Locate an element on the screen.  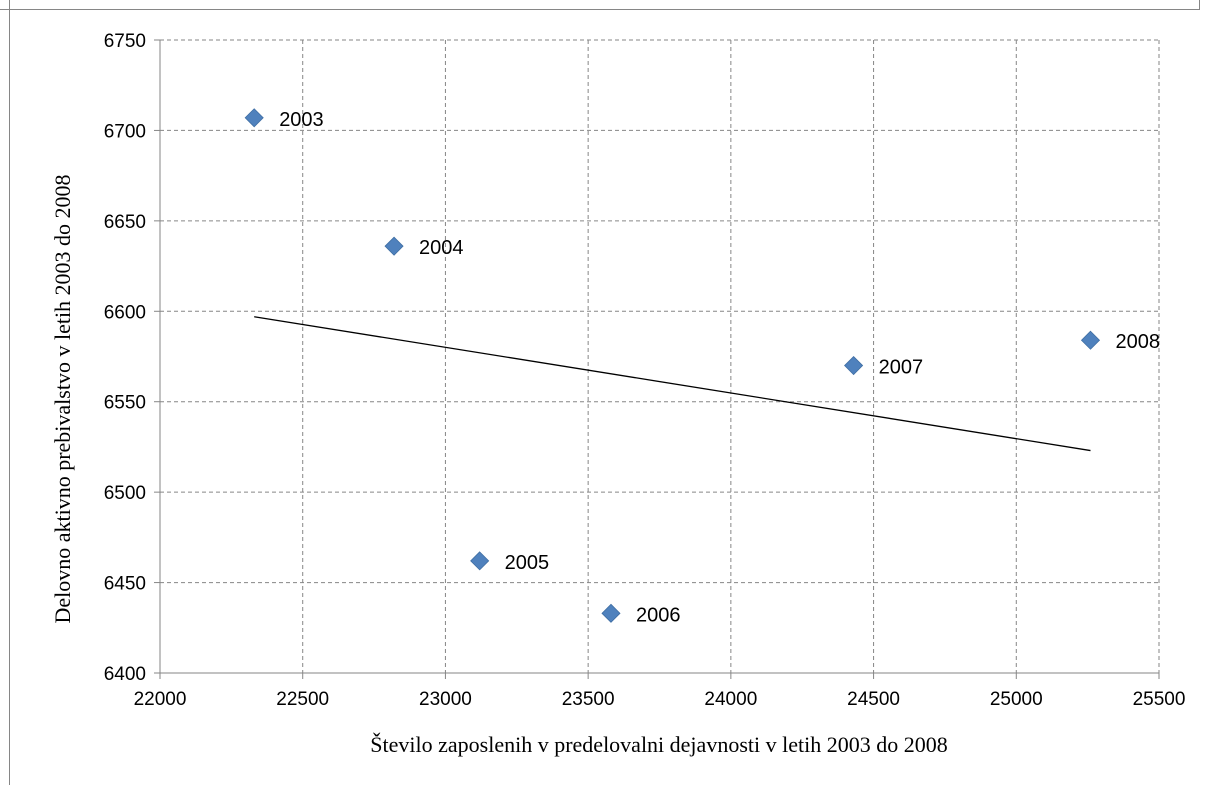
x-tick-label: 23500 is located at coordinates (588, 699).